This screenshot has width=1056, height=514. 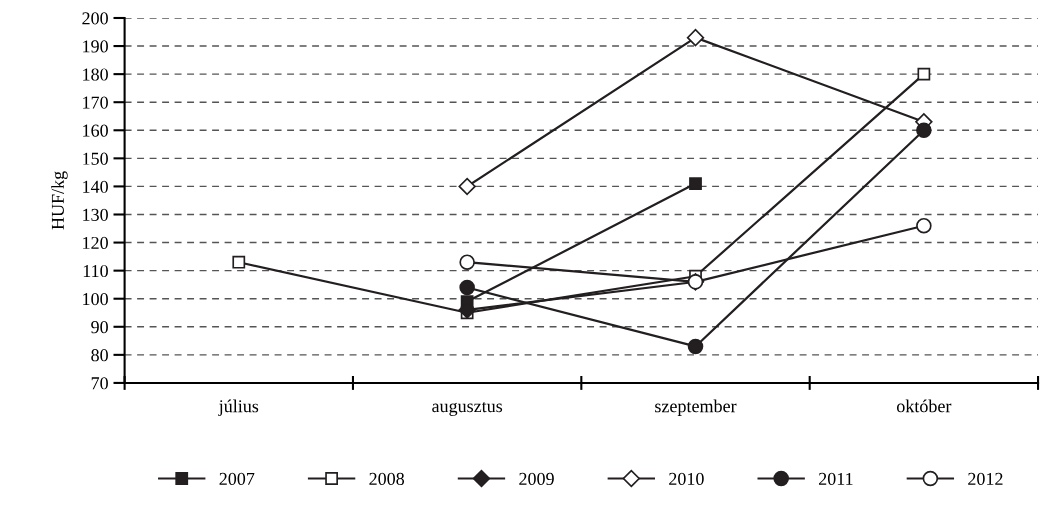 What do you see at coordinates (95, 243) in the screenshot?
I see `y-tick-label: 120` at bounding box center [95, 243].